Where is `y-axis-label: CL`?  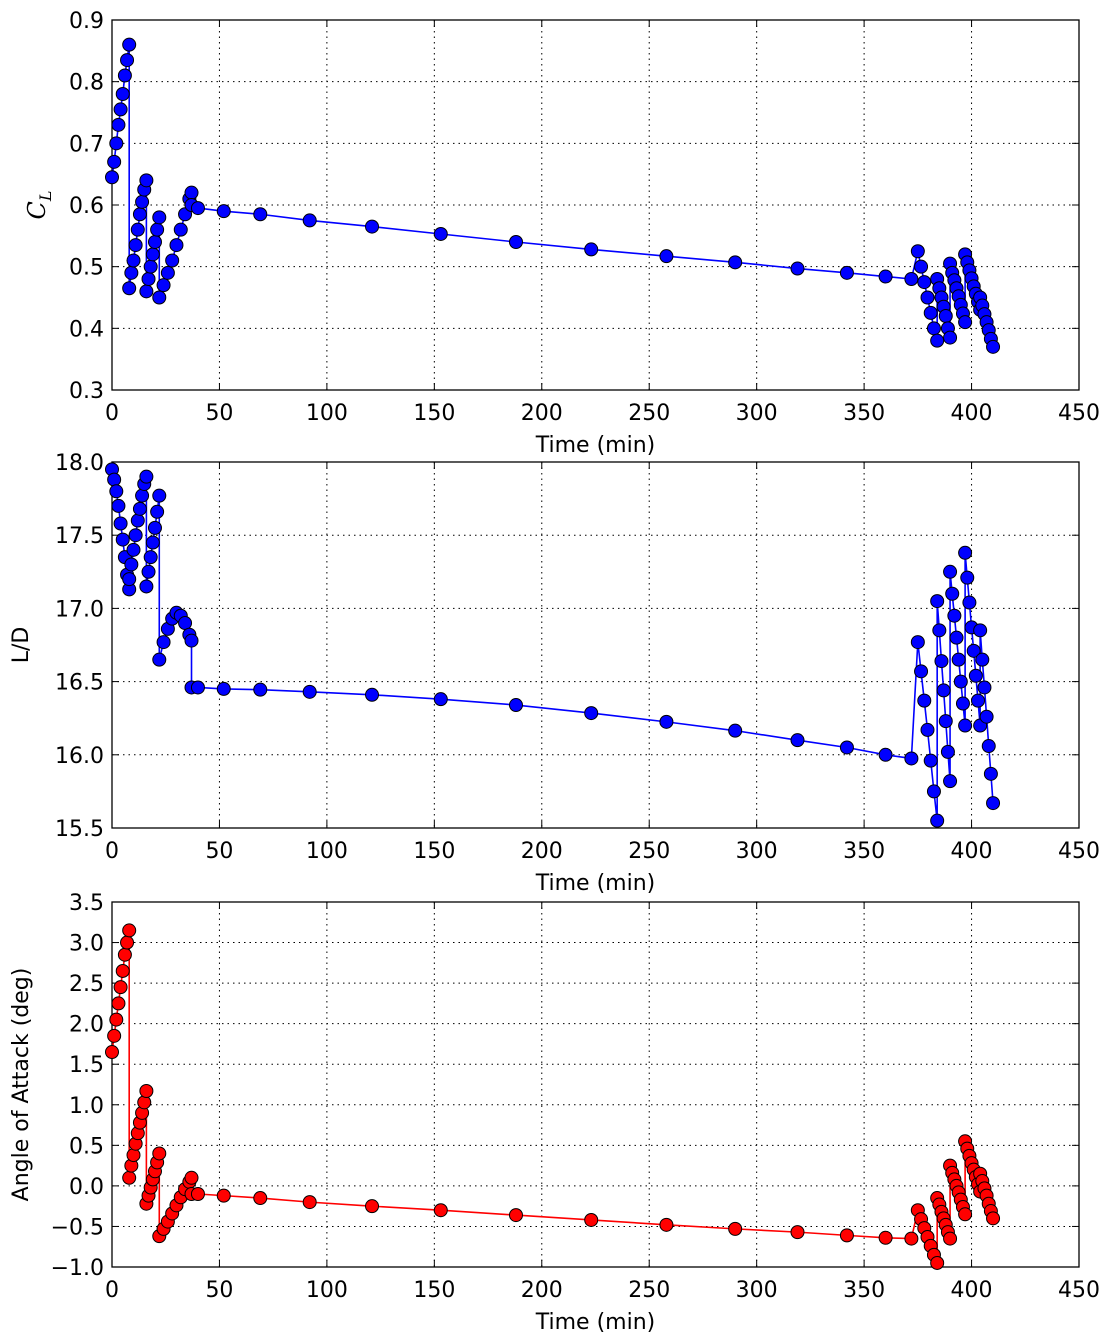 y-axis-label: CL is located at coordinates (39, 205).